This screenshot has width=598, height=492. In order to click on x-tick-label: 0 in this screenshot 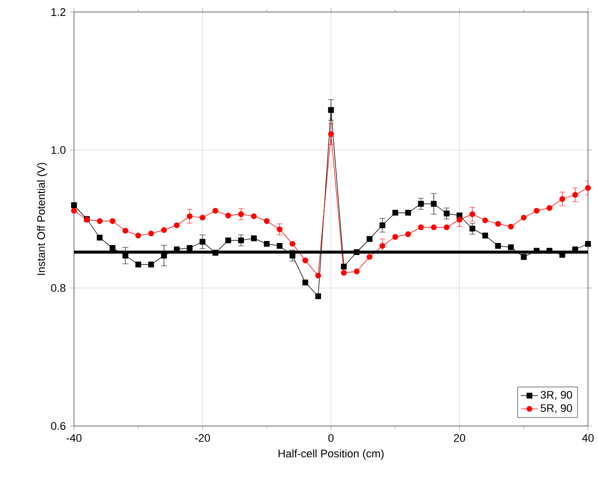, I will do `click(331, 438)`.